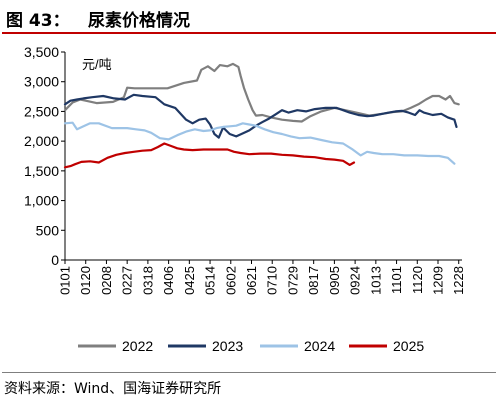 Image resolution: width=498 pixels, height=403 pixels. I want to click on x-tick-label: 0729, so click(292, 280).